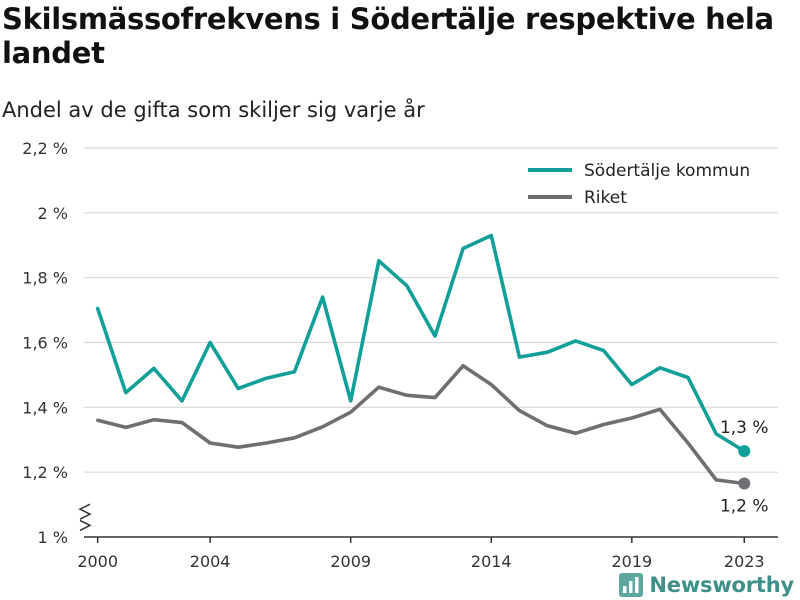 This screenshot has height=600, width=800. I want to click on brand: Newsworthy, so click(706, 585).